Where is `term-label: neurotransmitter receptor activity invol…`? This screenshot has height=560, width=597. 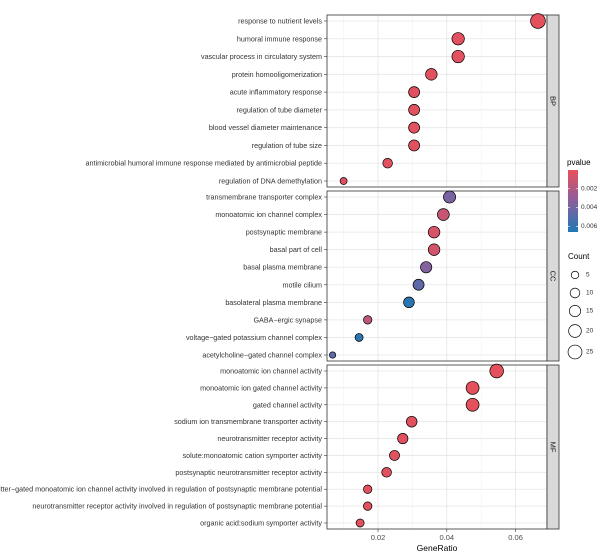 term-label: neurotransmitter receptor activity invol… is located at coordinates (177, 506).